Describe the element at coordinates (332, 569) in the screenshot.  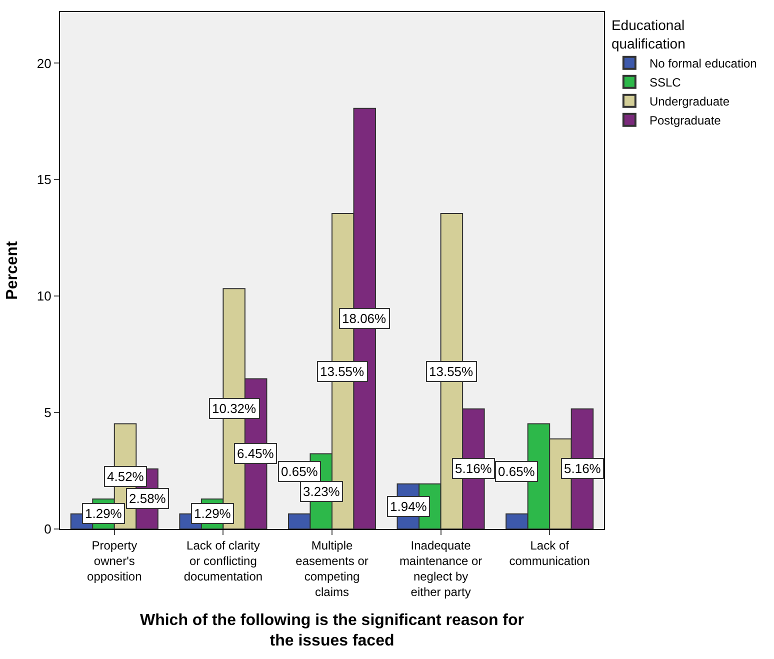
I see `x-tick-label: Multiple easements or competing claims` at that location.